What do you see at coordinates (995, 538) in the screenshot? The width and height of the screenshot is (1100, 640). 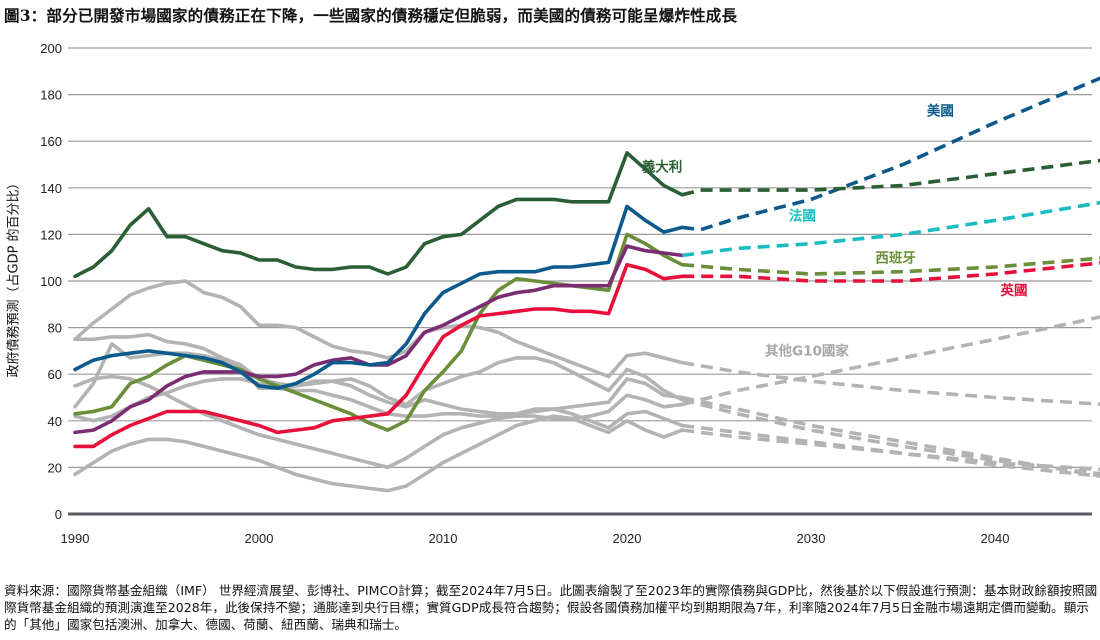 I see `x-tick-label: 2040` at bounding box center [995, 538].